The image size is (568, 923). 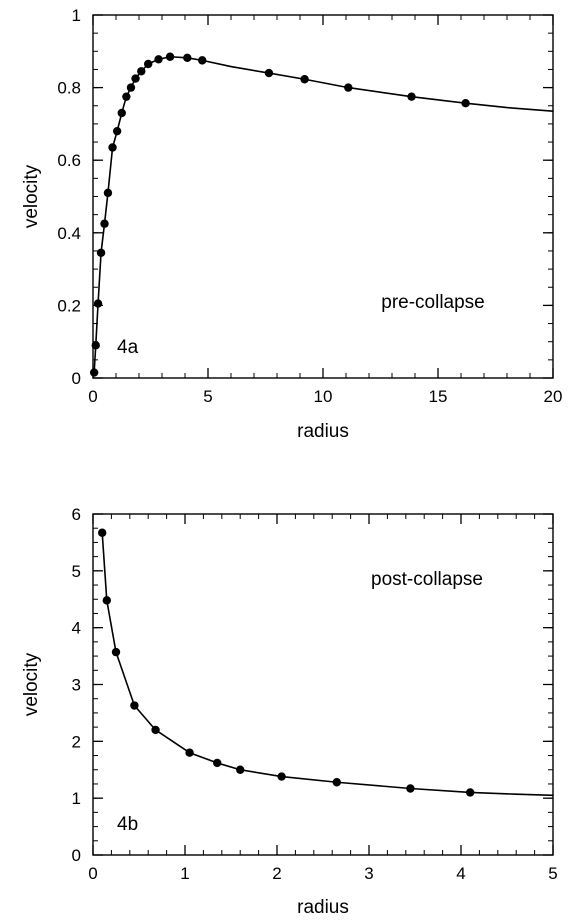 What do you see at coordinates (433, 302) in the screenshot?
I see `panel-annotation: pre-collapse` at bounding box center [433, 302].